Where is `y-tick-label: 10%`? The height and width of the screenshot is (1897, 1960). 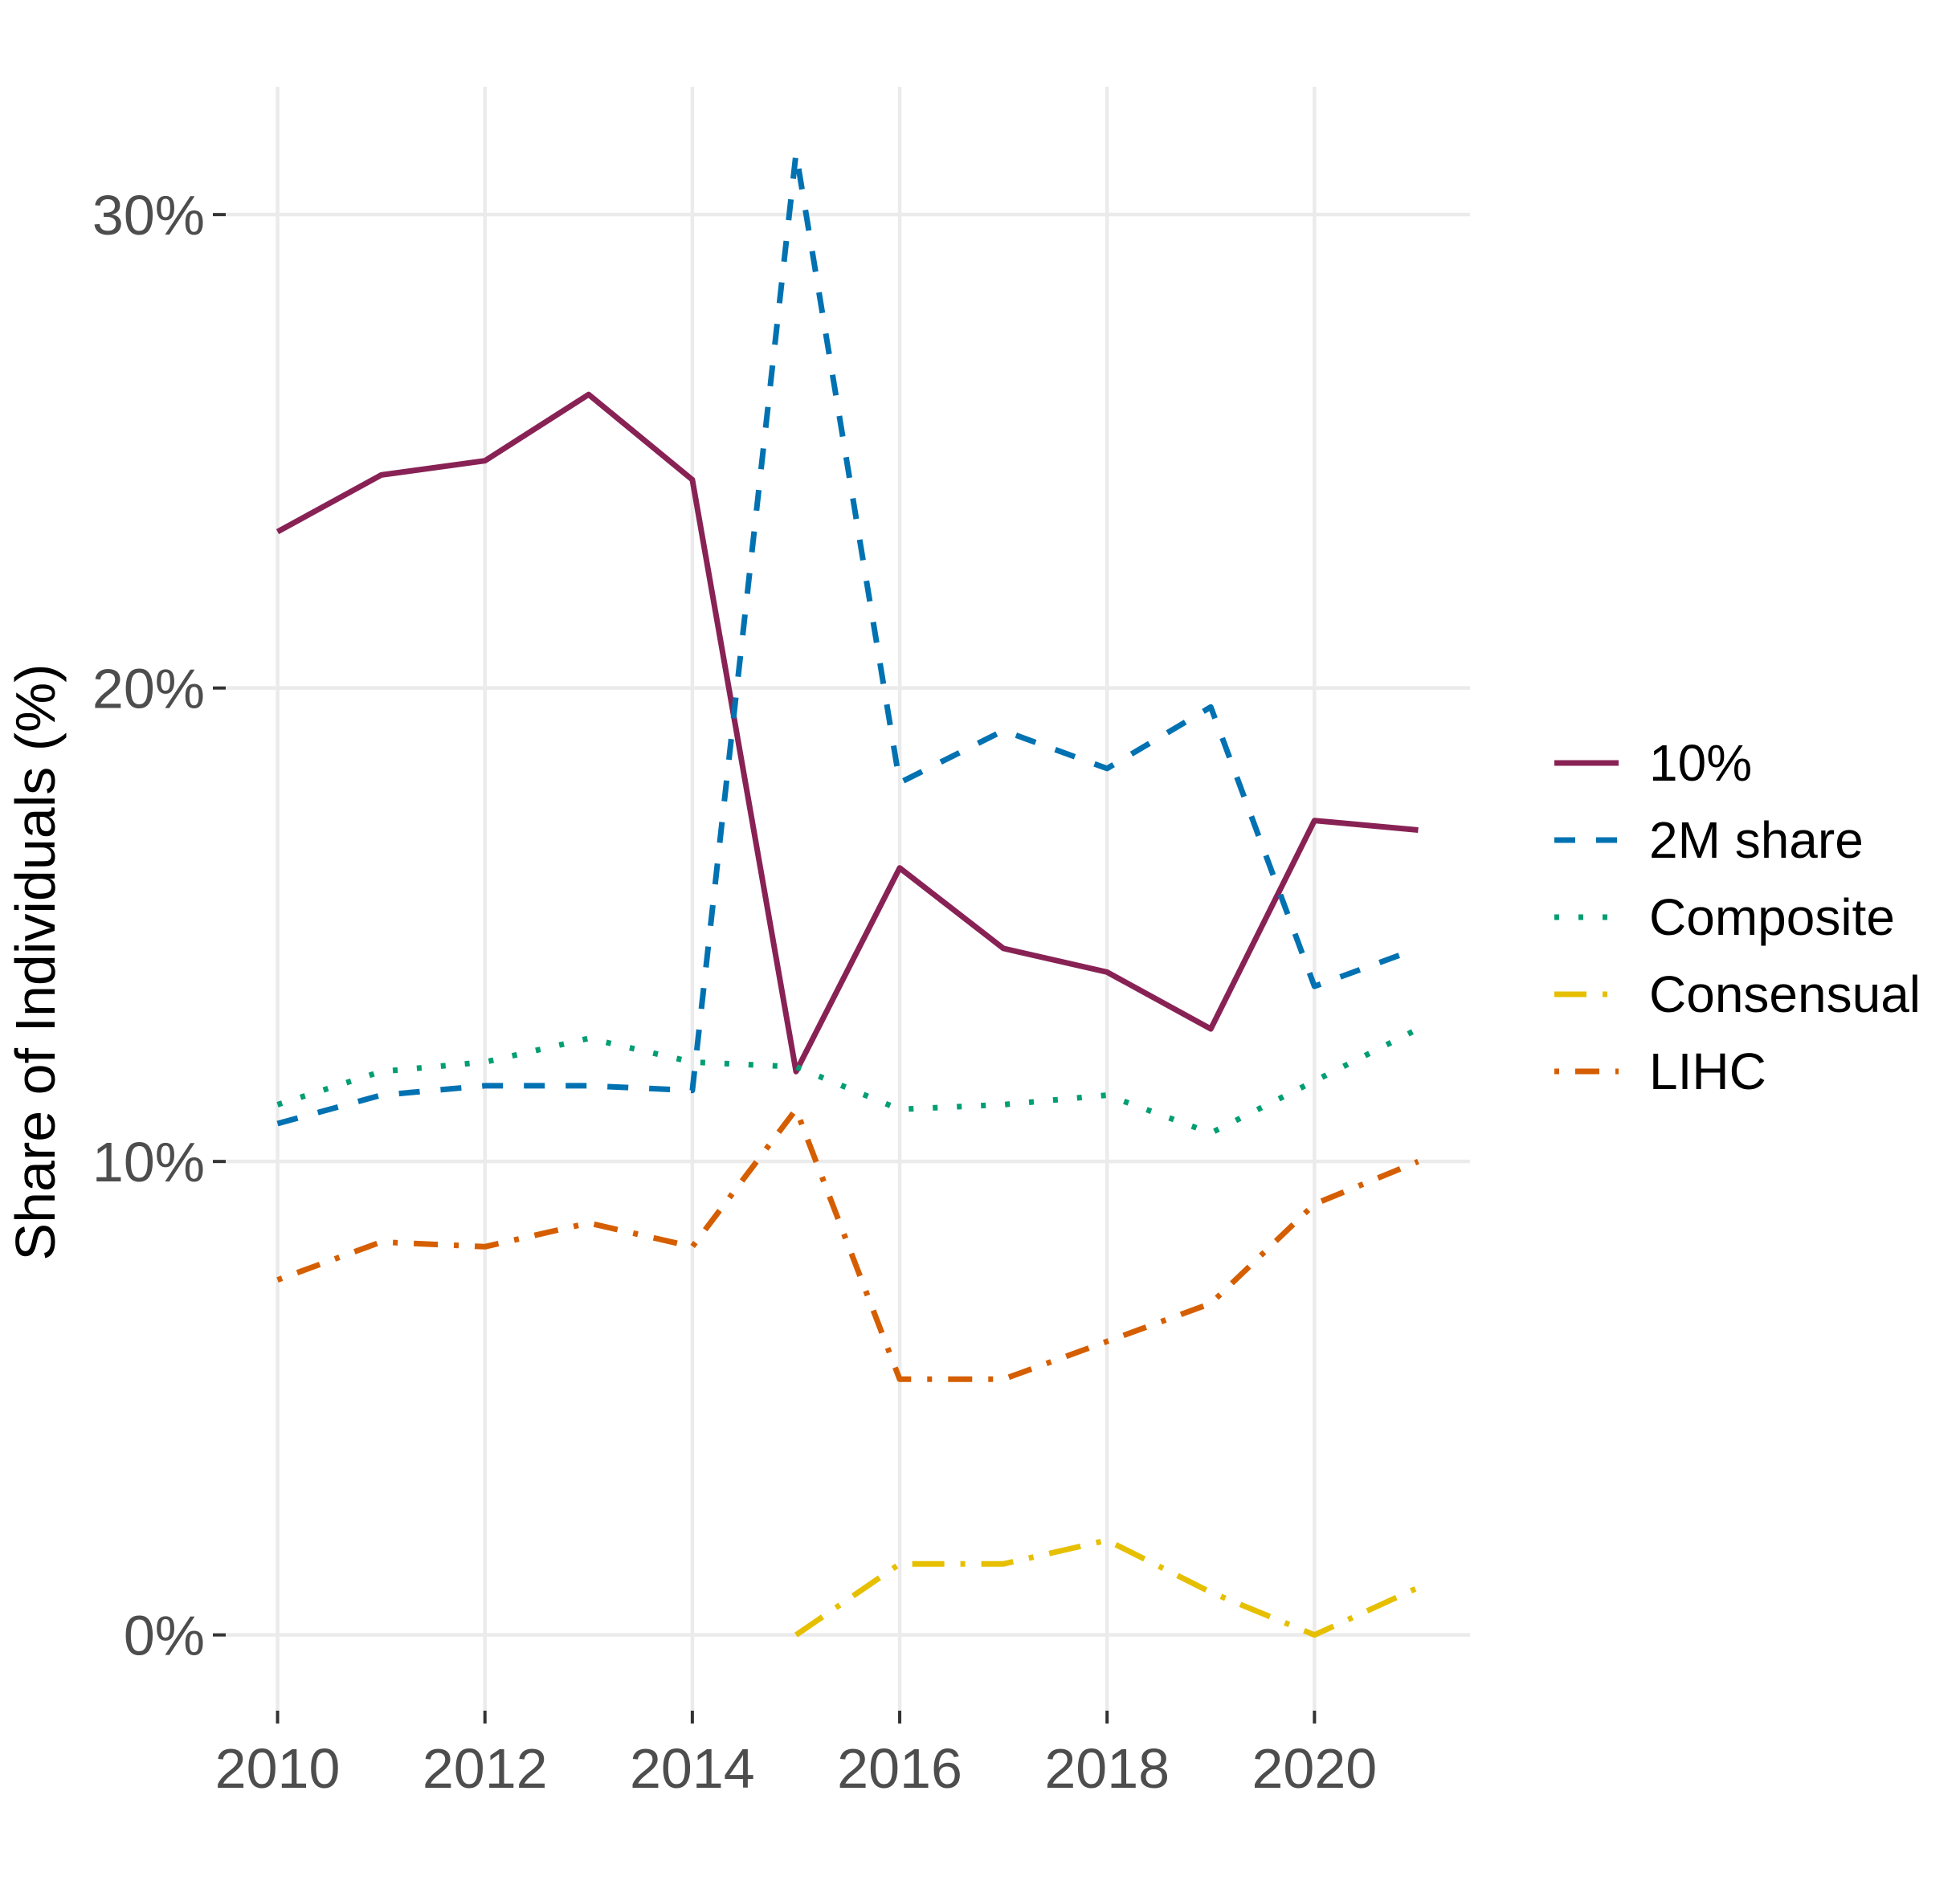 y-tick-label: 10% is located at coordinates (148, 1162).